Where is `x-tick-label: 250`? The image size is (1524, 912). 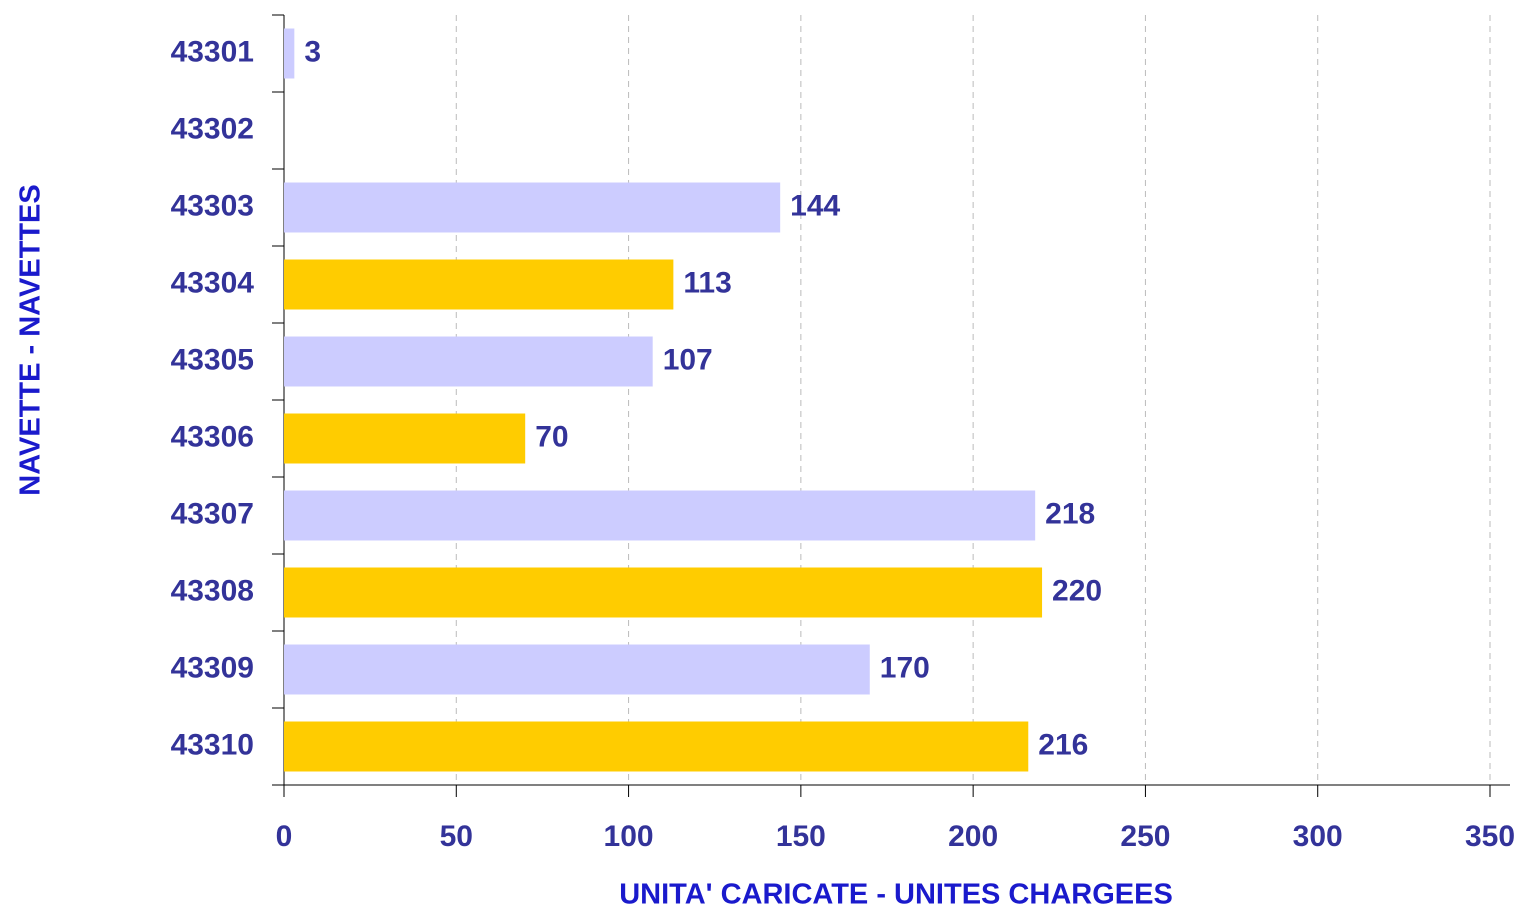 x-tick-label: 250 is located at coordinates (1145, 836).